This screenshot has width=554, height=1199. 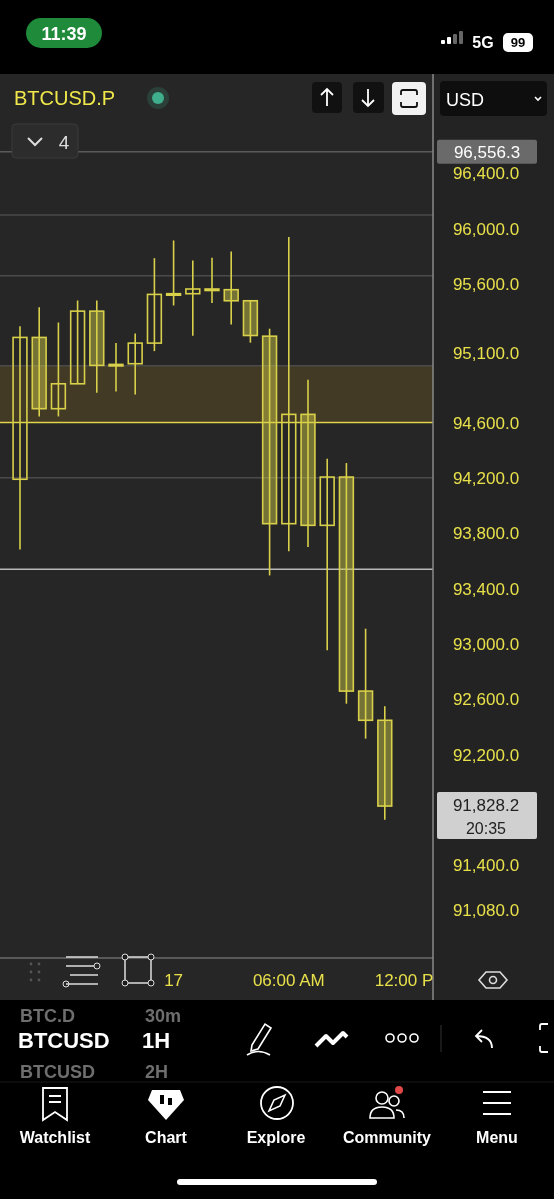 What do you see at coordinates (64, 142) in the screenshot?
I see `annotation: 4` at bounding box center [64, 142].